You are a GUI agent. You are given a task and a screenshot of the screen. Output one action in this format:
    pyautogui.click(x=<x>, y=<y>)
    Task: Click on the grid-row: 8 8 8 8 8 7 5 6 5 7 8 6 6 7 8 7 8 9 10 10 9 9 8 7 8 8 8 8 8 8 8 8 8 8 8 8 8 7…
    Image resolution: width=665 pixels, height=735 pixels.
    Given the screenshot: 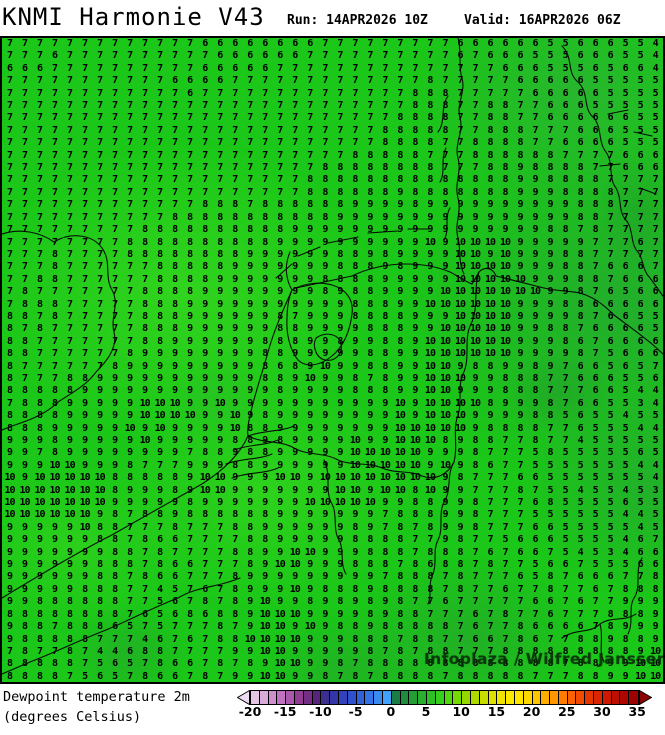 What is the action you would take?
    pyautogui.click(x=332, y=664)
    